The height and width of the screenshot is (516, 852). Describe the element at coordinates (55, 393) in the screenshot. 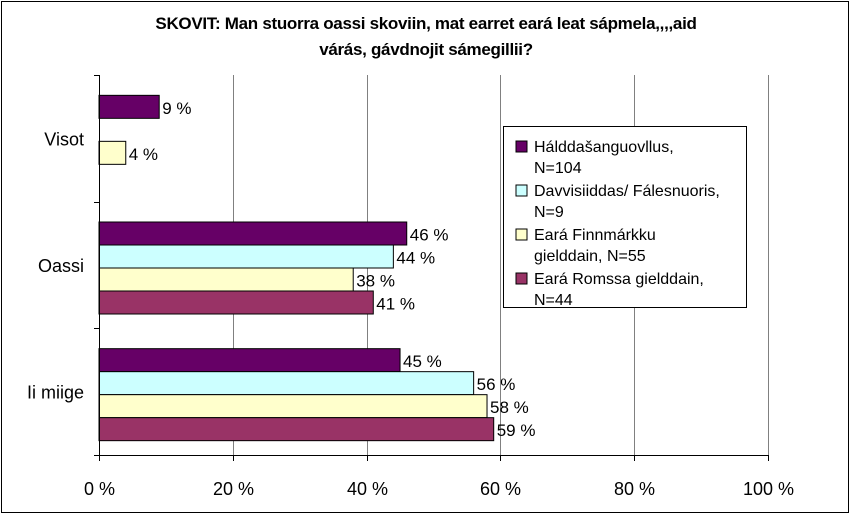

I see `category-label: Ii miige` at that location.